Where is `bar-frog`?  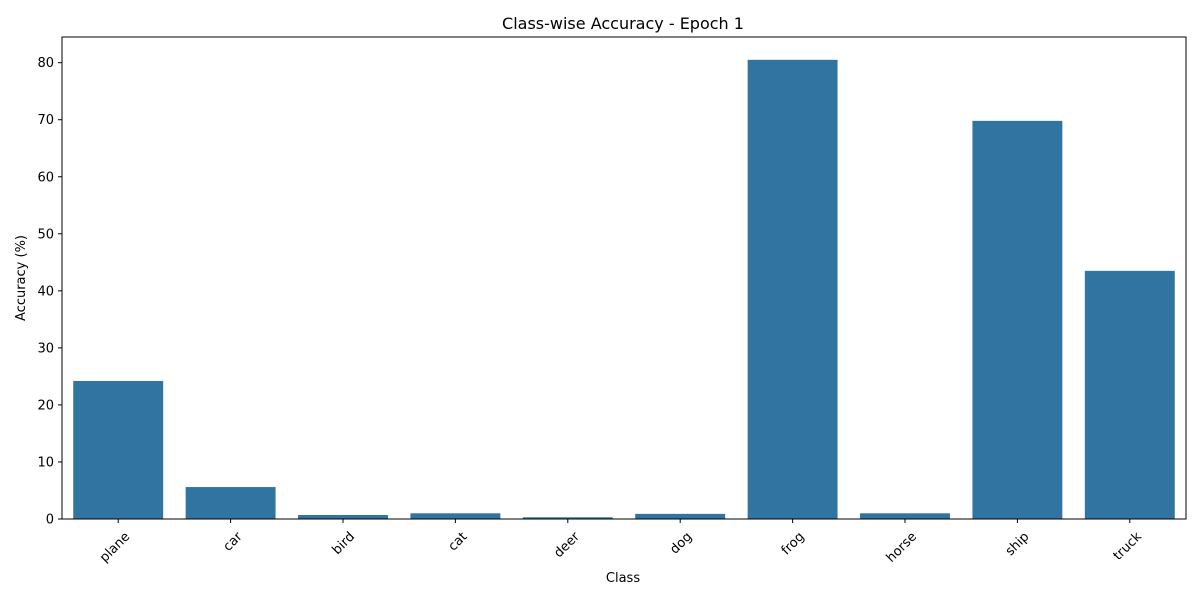 bar-frog is located at coordinates (792, 289).